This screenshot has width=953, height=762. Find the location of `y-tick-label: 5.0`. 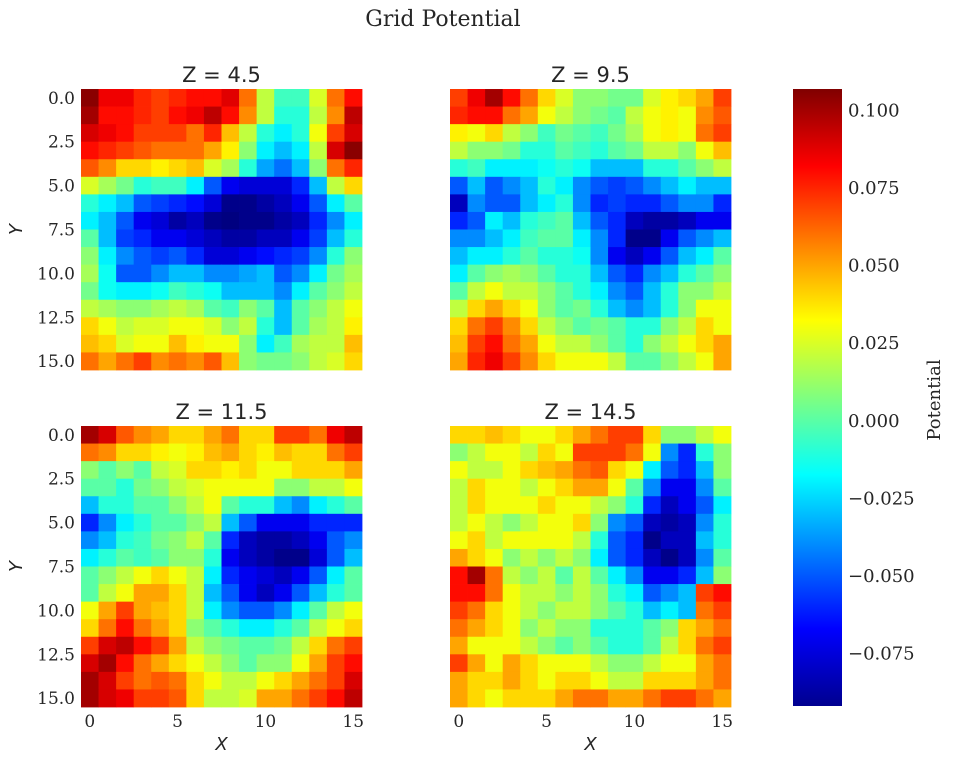

y-tick-label: 5.0 is located at coordinates (61, 524).